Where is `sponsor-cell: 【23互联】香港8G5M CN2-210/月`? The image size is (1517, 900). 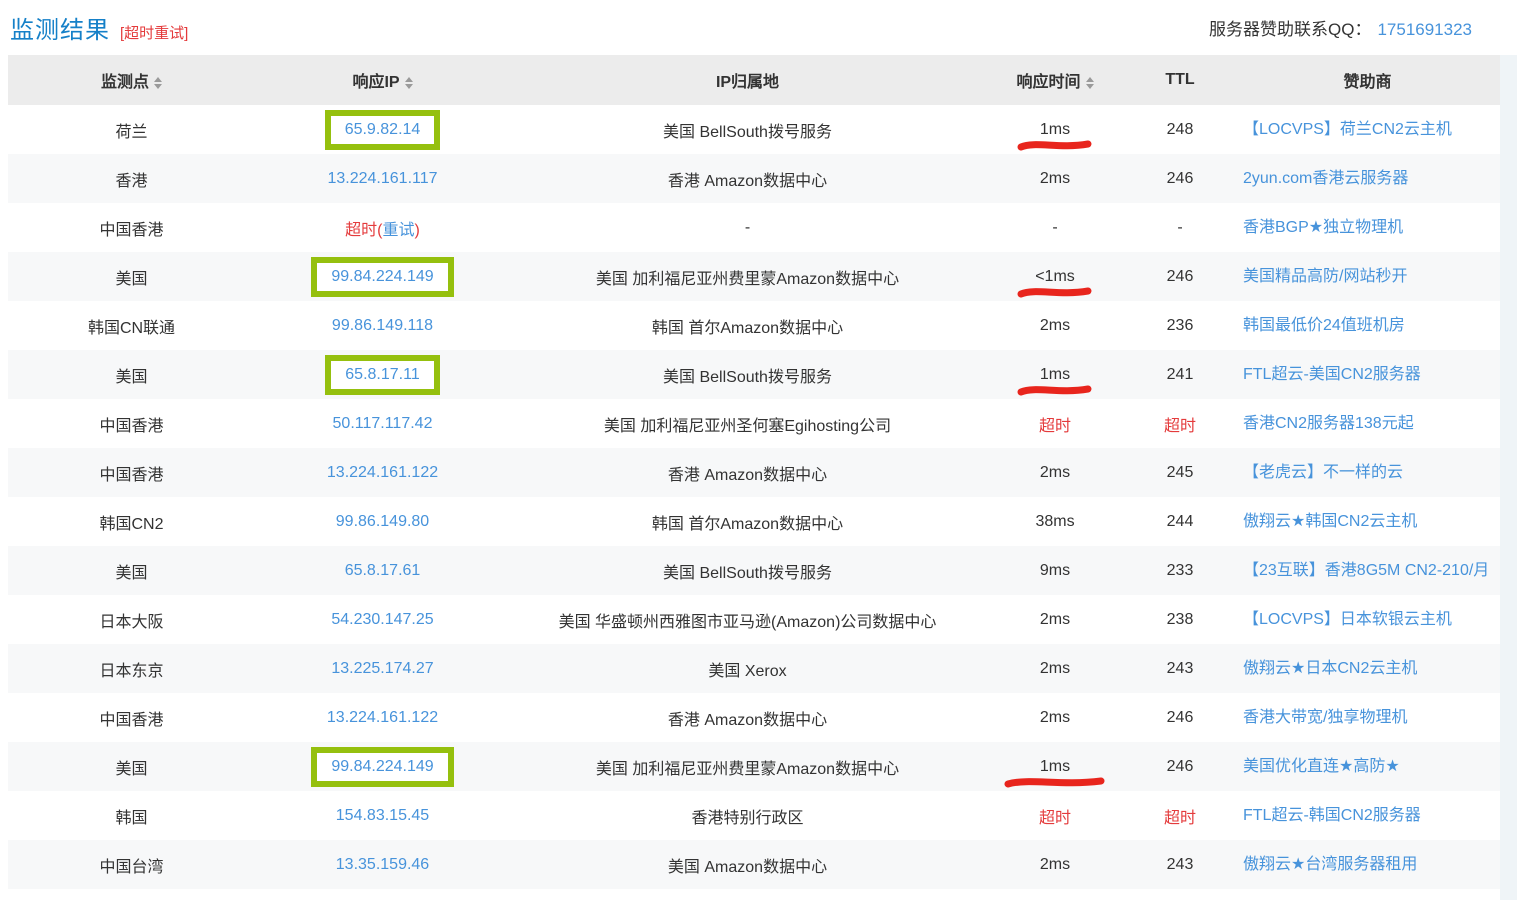
sponsor-cell: 【23互联】香港8G5M CN2-210/月 is located at coordinates (1367, 570).